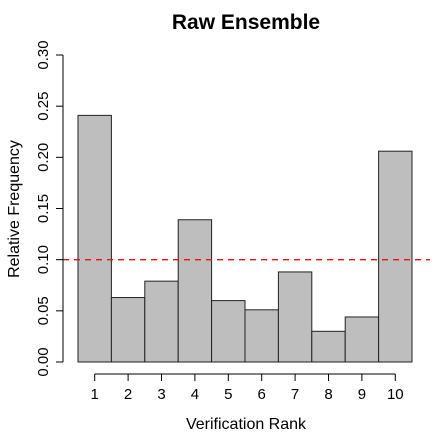 The width and height of the screenshot is (440, 440). I want to click on x-tick-label: 7, so click(295, 394).